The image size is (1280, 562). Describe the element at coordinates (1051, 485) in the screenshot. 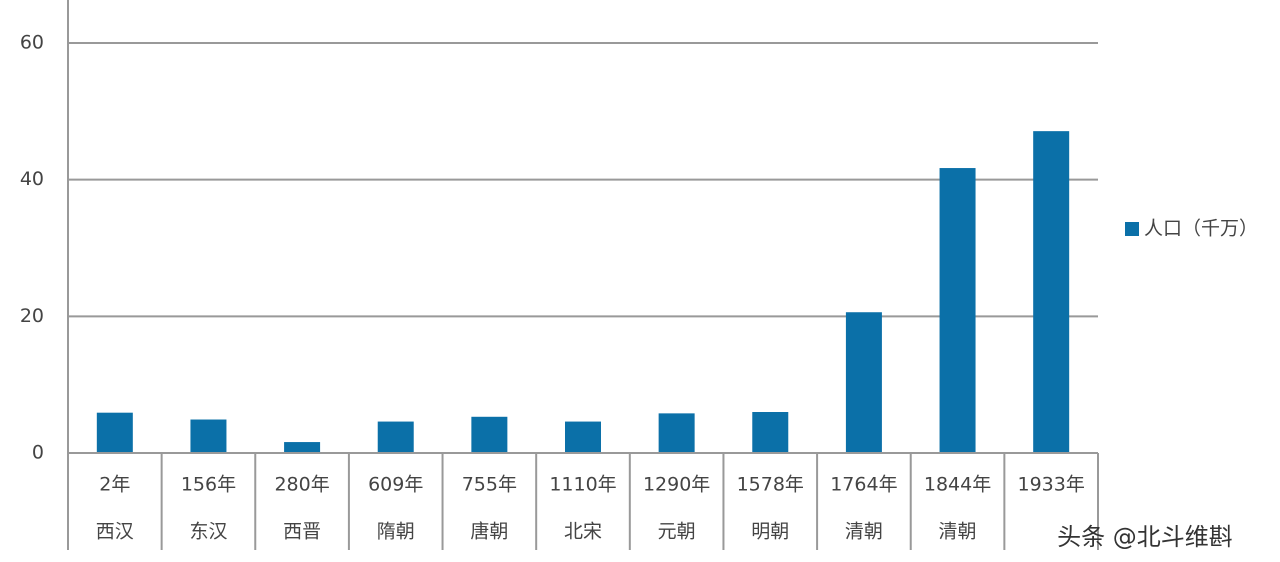

I see `x-tick-label: 1933年` at that location.